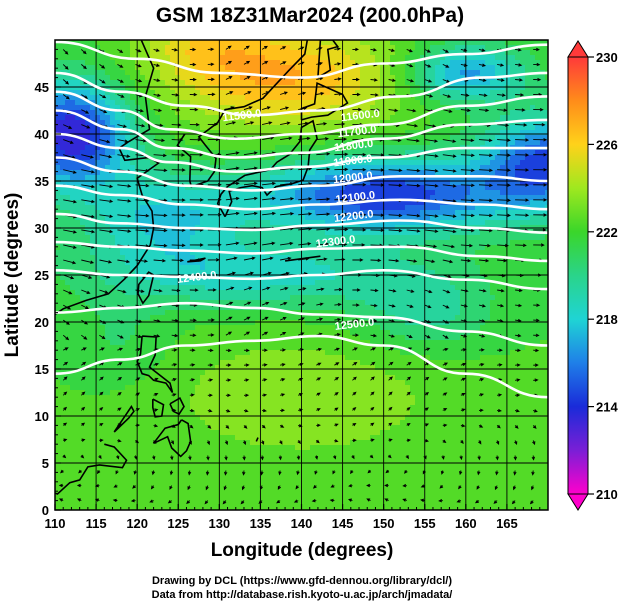 This screenshot has height=605, width=619. Describe the element at coordinates (607, 407) in the screenshot. I see `colorbar-tick-label: 214` at that location.